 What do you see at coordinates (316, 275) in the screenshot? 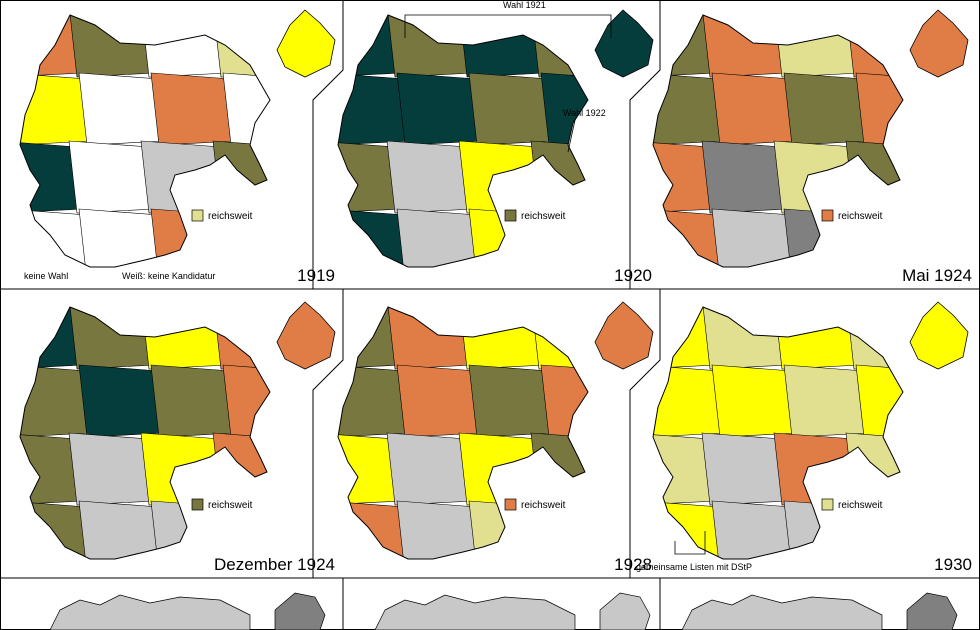
I see `panel-year-title: 1919` at bounding box center [316, 275].